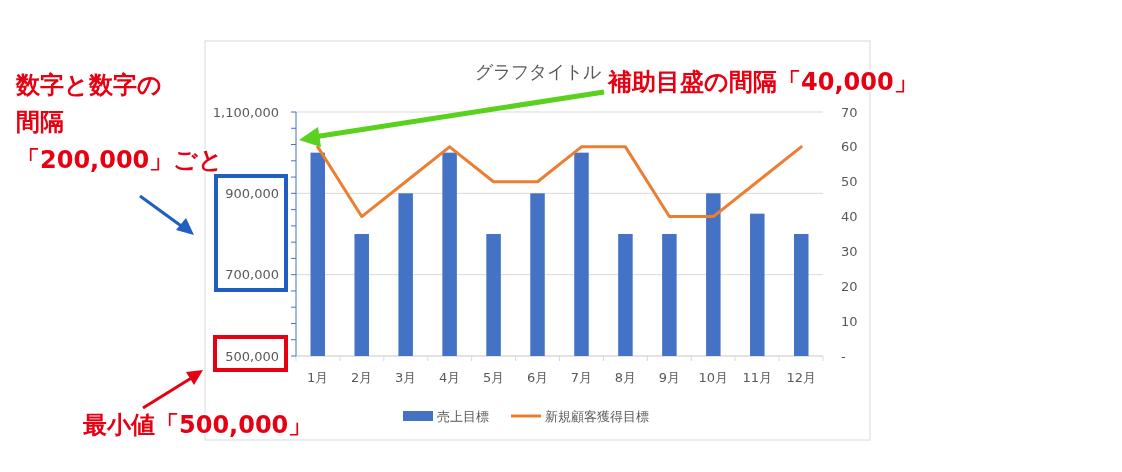  I want to click on x-tick-label: 11月, so click(757, 377).